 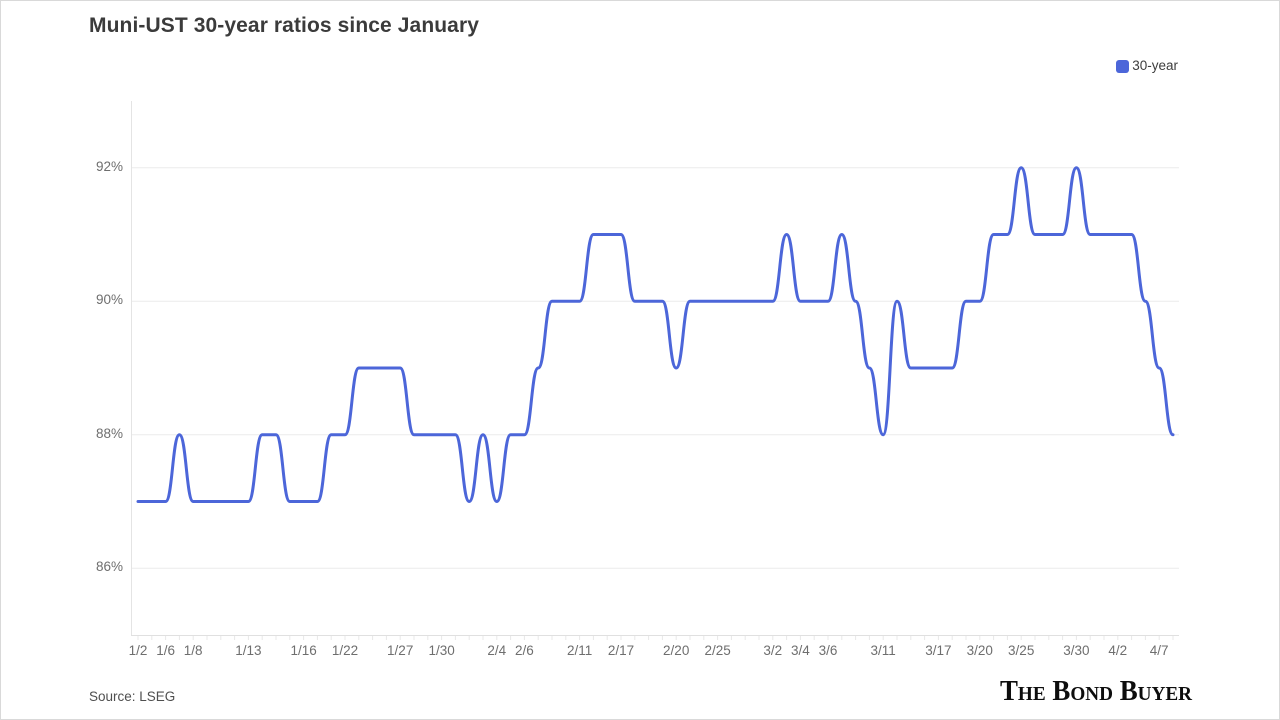 I want to click on x-tick-label: 3/6, so click(x=828, y=650).